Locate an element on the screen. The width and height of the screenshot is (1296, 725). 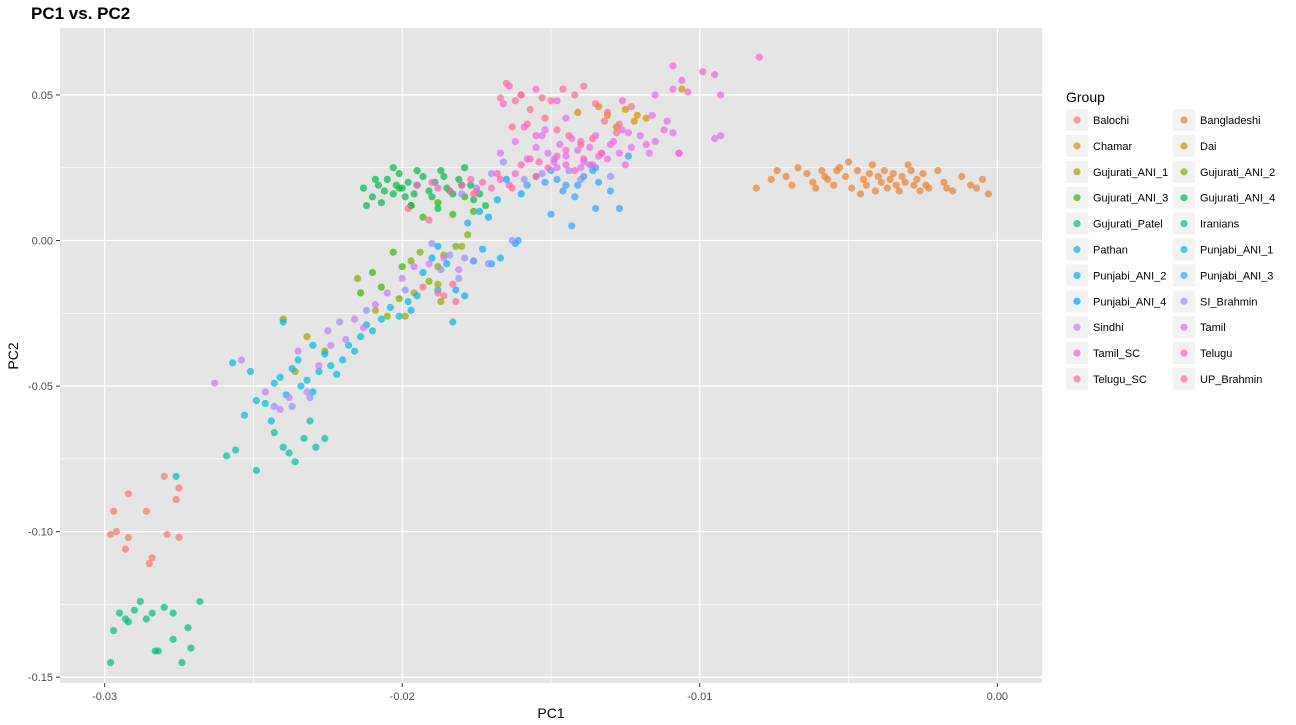
point-dai is located at coordinates (634, 121).